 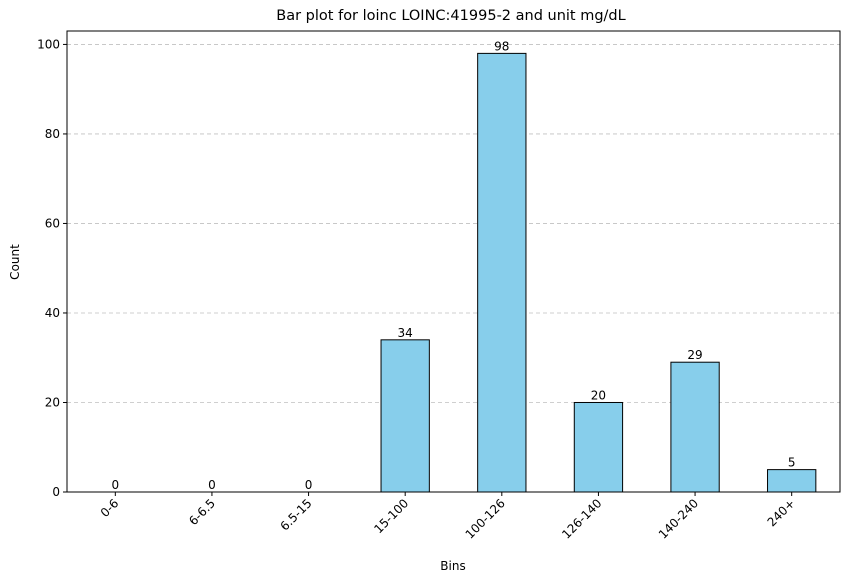 What do you see at coordinates (202, 512) in the screenshot?
I see `x-tick-label: 6-6.5` at bounding box center [202, 512].